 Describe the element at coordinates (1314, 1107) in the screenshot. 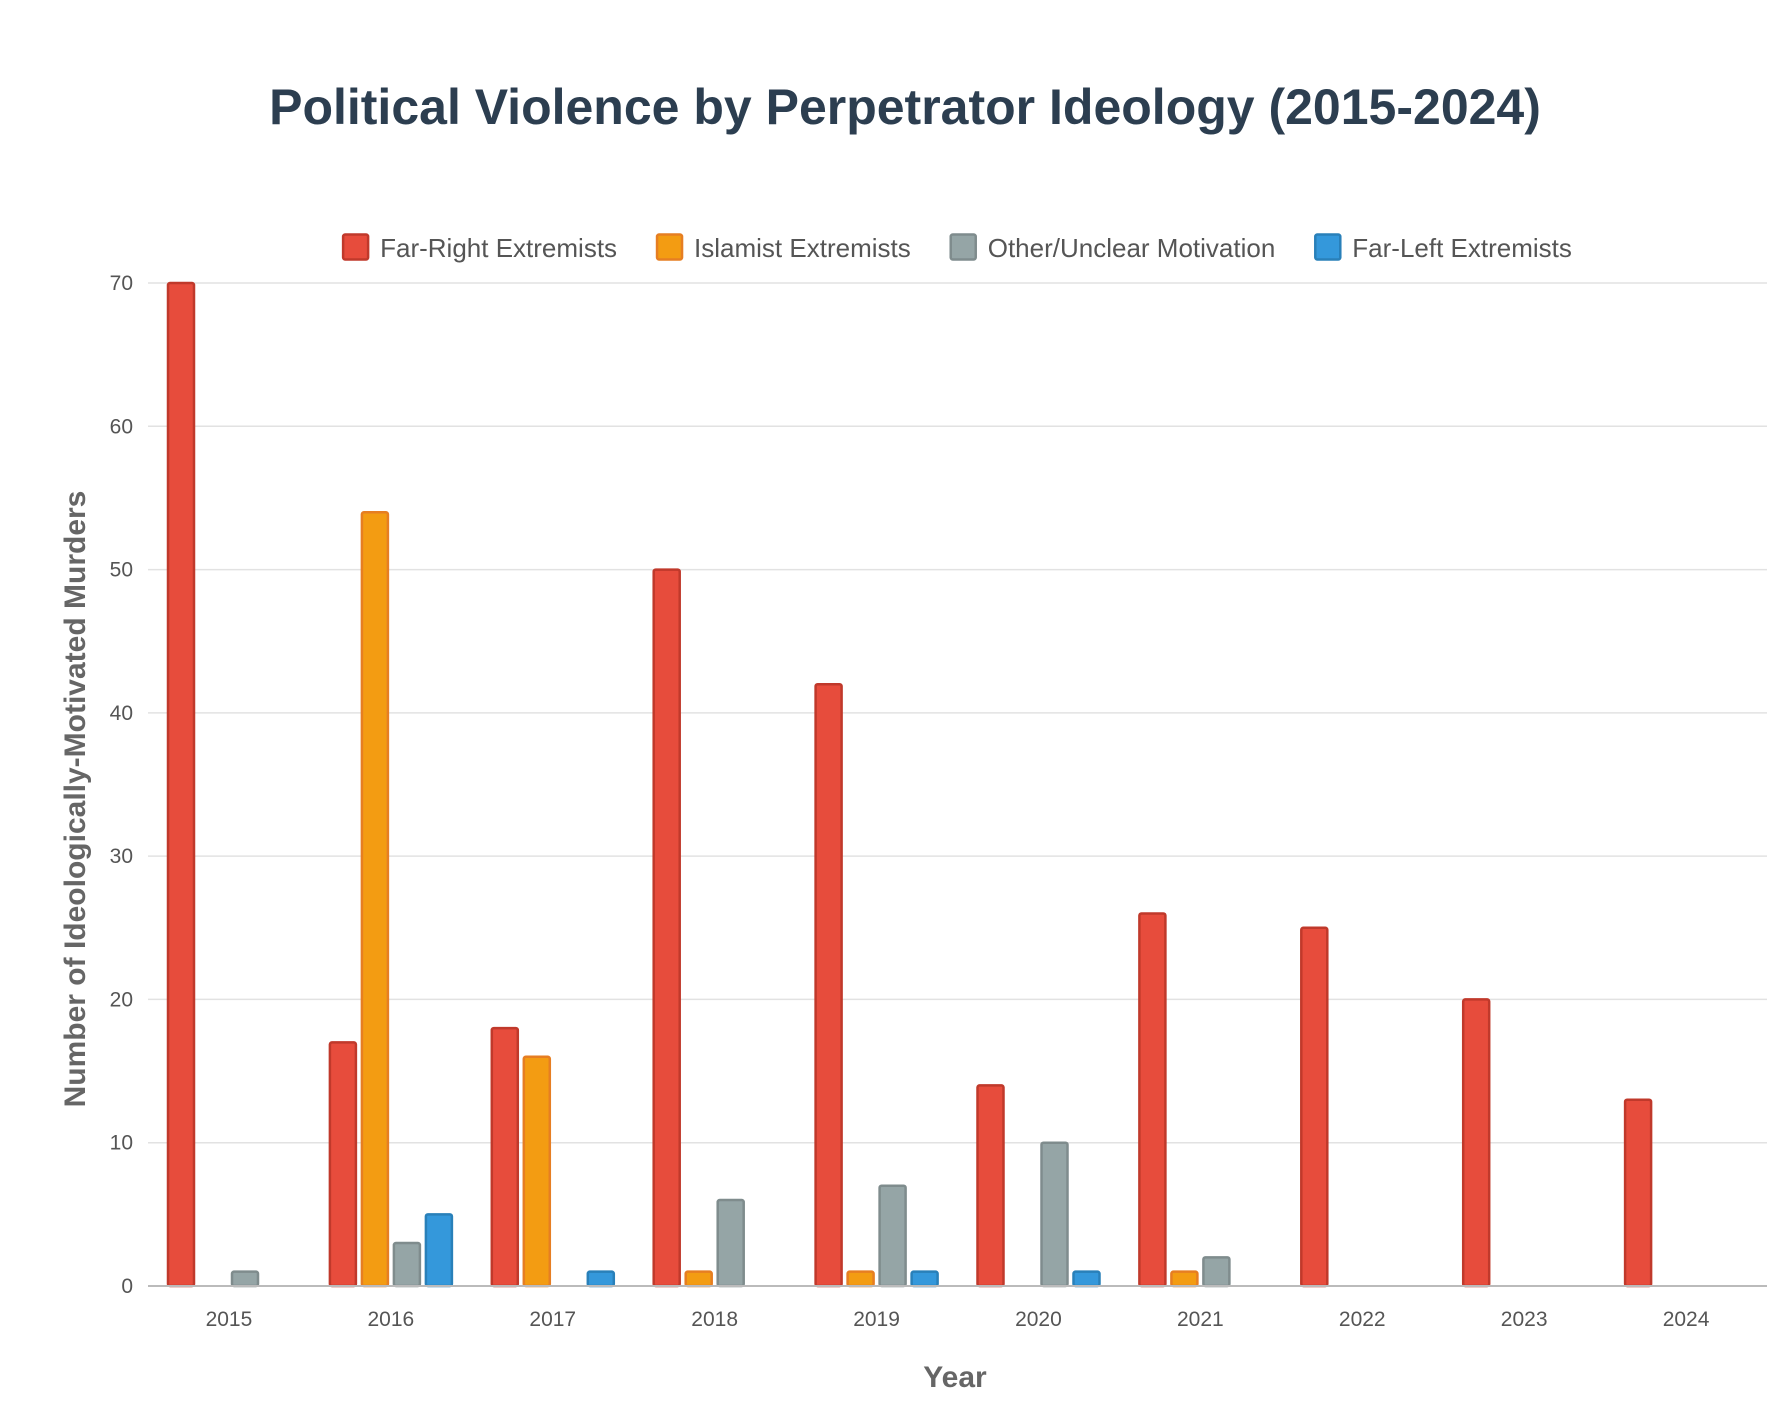

I see `bar-far-right-extremists-2022` at that location.